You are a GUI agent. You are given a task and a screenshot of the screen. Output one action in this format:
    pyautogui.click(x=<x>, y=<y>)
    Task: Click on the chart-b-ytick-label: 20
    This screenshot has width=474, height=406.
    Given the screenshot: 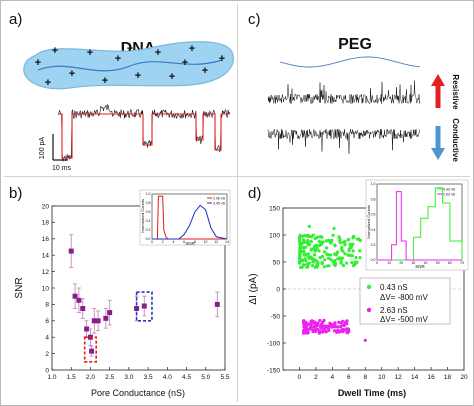 What is the action you would take?
    pyautogui.click(x=46, y=206)
    